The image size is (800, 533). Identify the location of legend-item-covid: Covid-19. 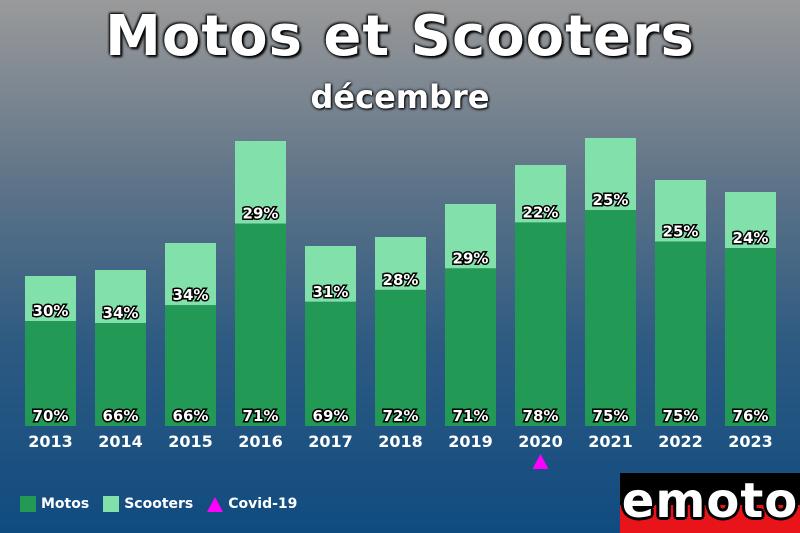
(252, 504).